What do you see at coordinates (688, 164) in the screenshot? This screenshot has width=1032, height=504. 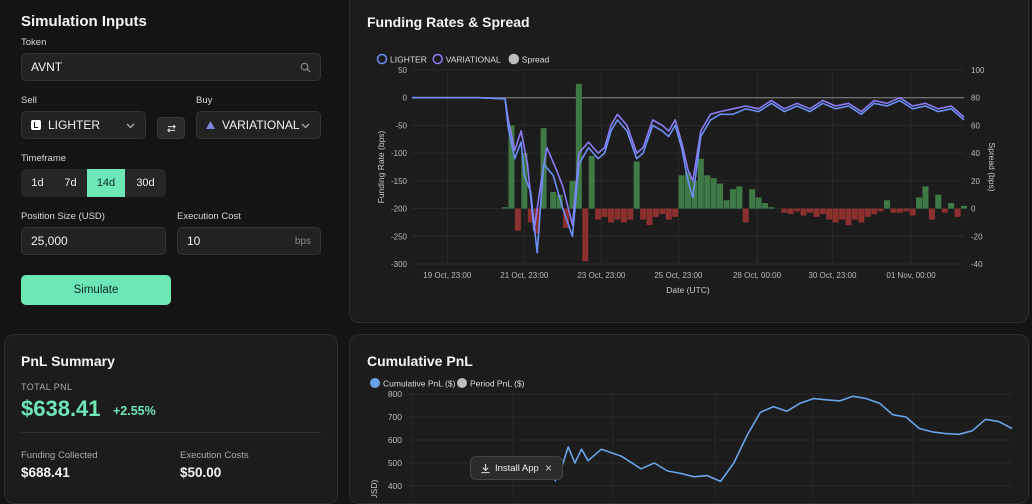 I see `variational-series-line` at bounding box center [688, 164].